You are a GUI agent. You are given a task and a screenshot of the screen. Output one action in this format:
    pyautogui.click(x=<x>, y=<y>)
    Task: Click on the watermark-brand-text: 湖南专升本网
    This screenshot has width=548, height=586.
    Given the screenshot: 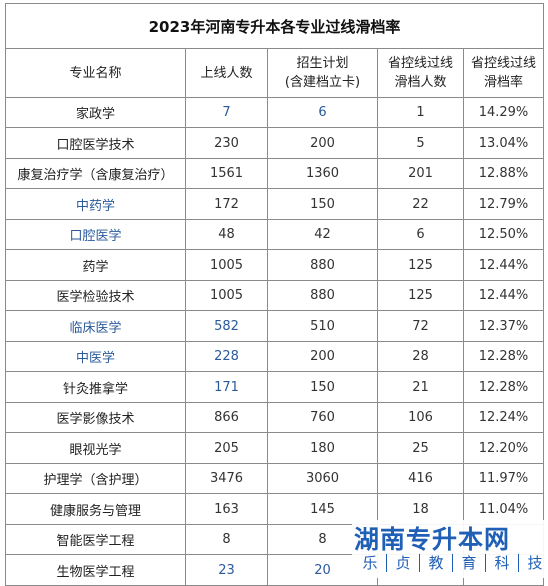 What is the action you would take?
    pyautogui.click(x=432, y=539)
    